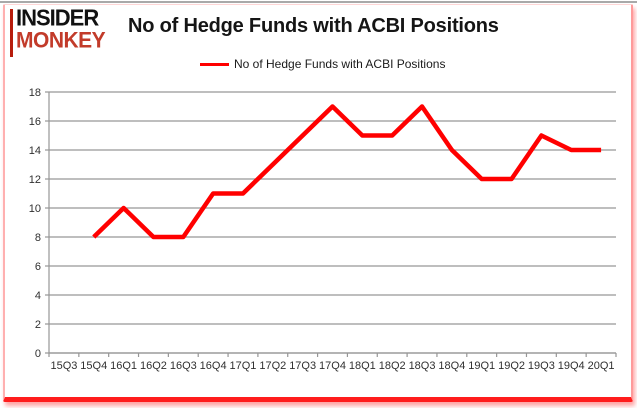 The height and width of the screenshot is (408, 637). What do you see at coordinates (318, 2) in the screenshot?
I see `top-border-line` at bounding box center [318, 2].